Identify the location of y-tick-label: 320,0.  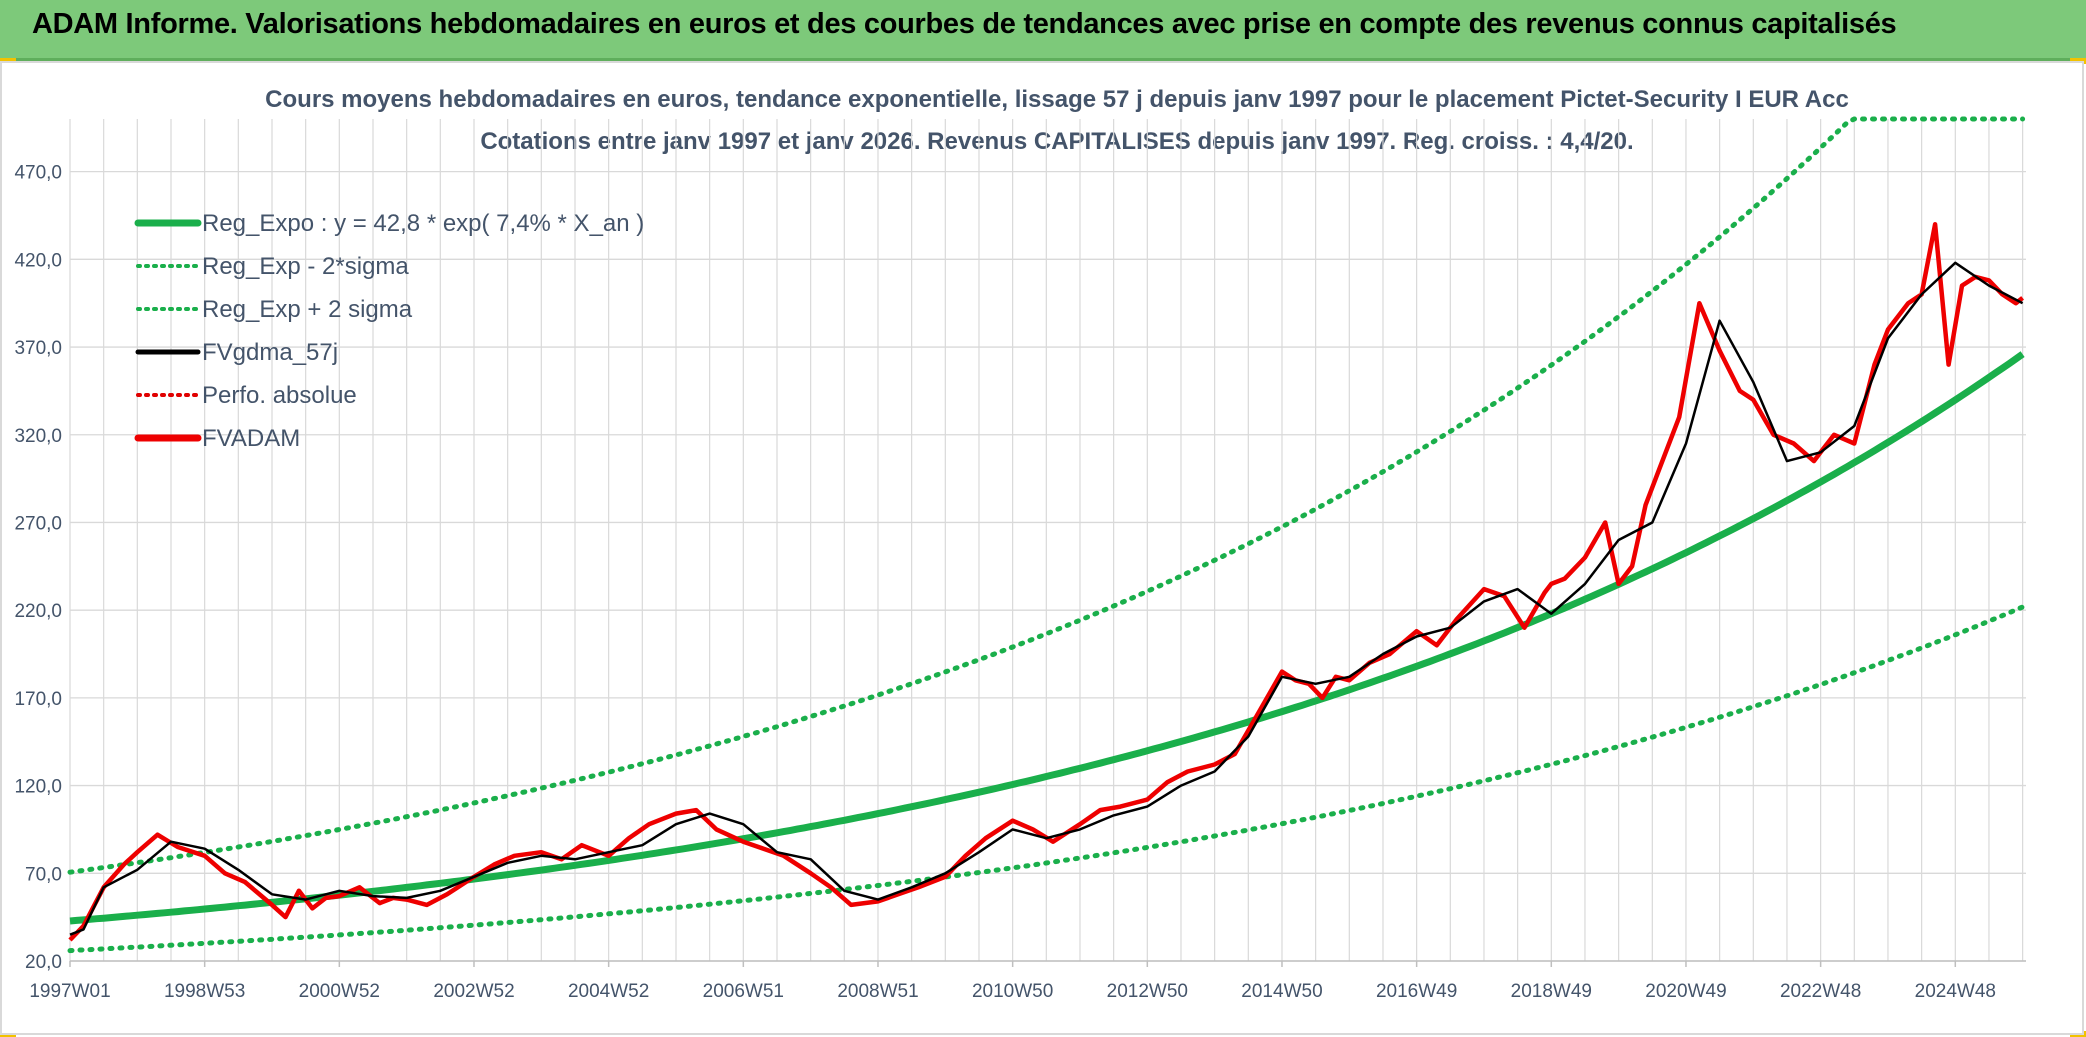
(38, 436).